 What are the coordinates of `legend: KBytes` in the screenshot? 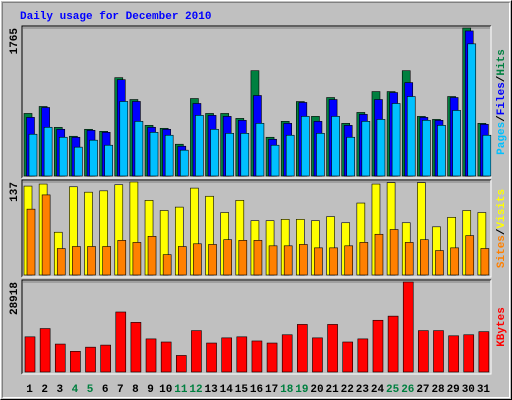 It's located at (502, 327).